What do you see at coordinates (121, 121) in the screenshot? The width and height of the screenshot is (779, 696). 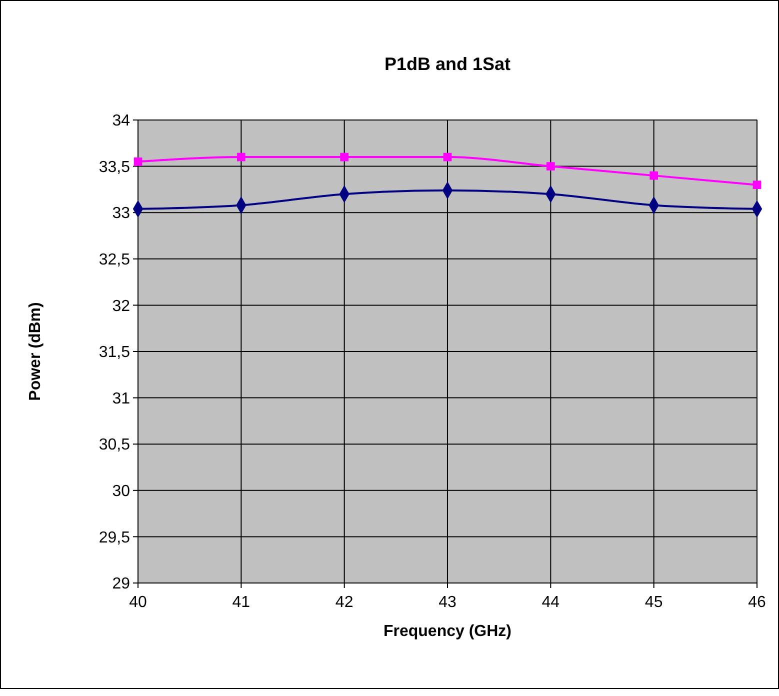 I see `y-tick-label: 34` at bounding box center [121, 121].